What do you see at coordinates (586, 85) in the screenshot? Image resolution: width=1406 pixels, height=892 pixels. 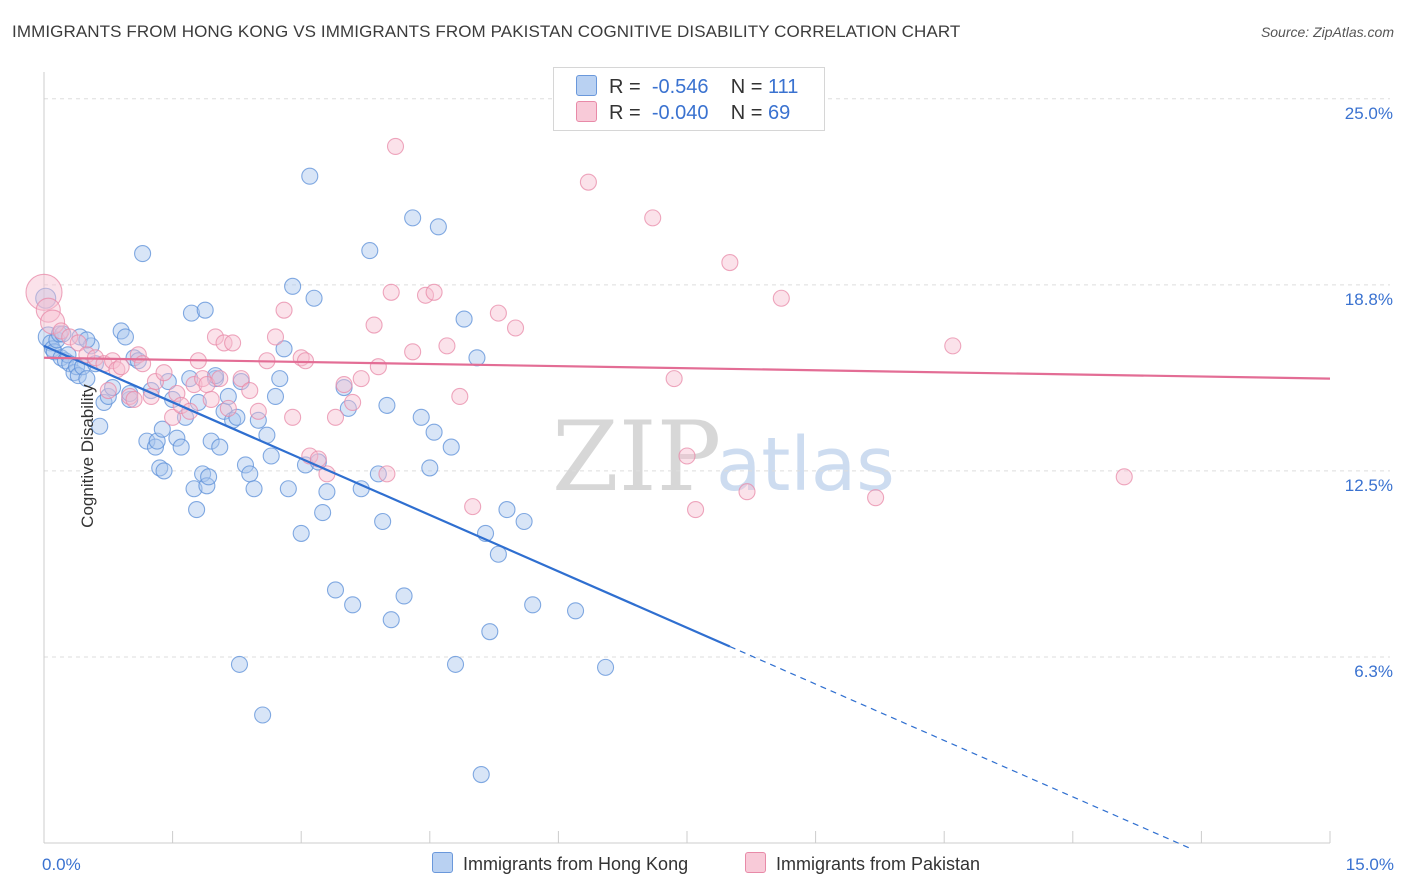 I see `legend-swatch-blue` at bounding box center [586, 85].